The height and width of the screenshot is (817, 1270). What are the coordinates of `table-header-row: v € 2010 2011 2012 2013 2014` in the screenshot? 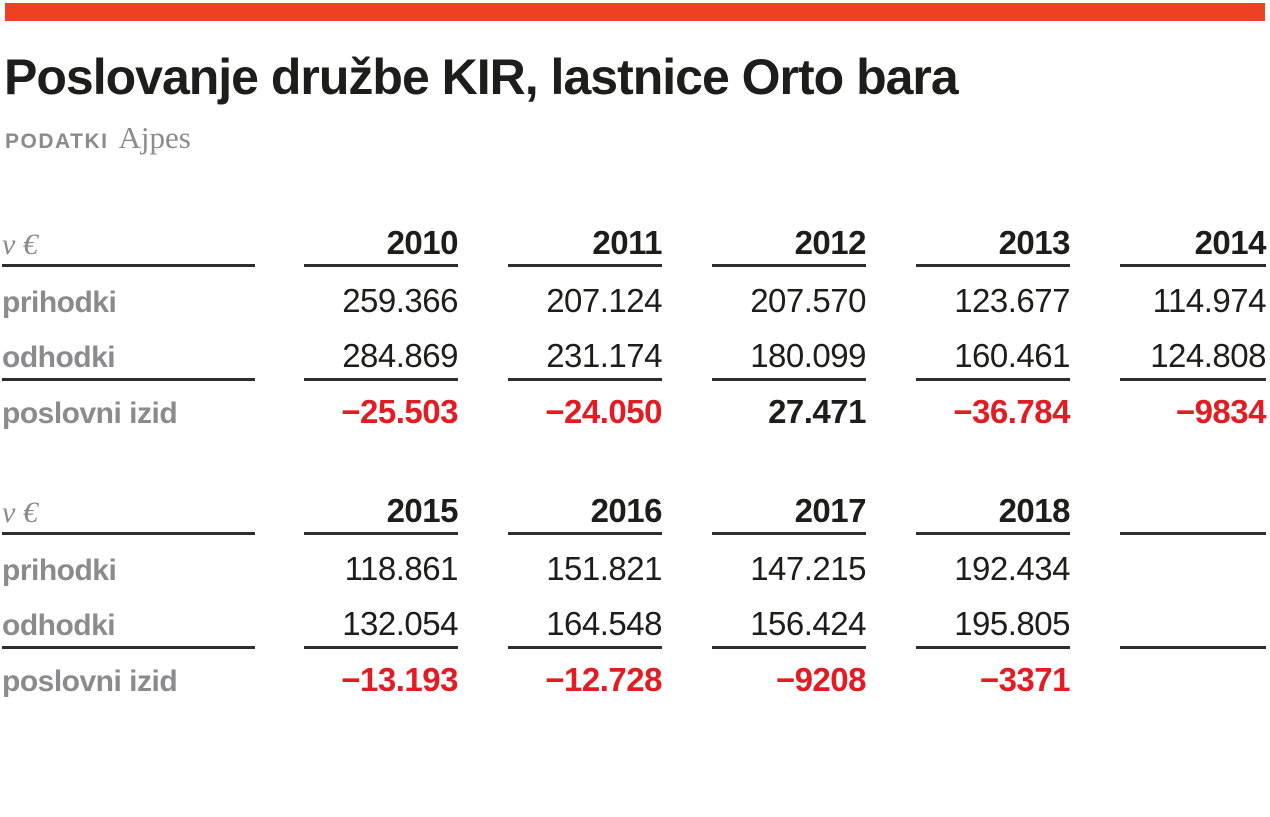 It's located at (634, 244).